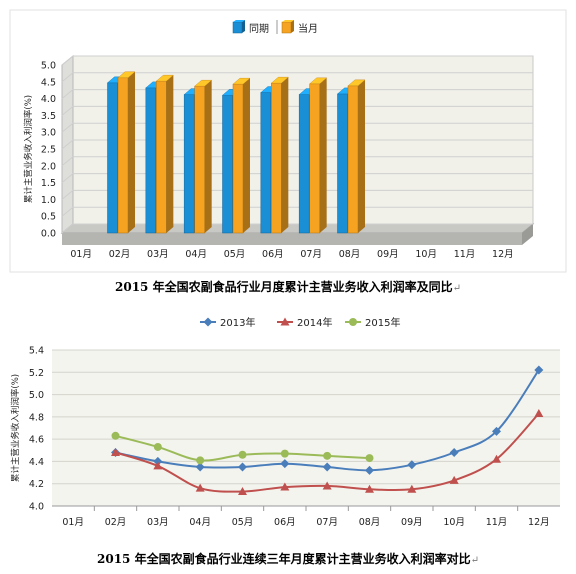 Image resolution: width=576 pixels, height=574 pixels. I want to click on legend-label: 当月, so click(308, 28).